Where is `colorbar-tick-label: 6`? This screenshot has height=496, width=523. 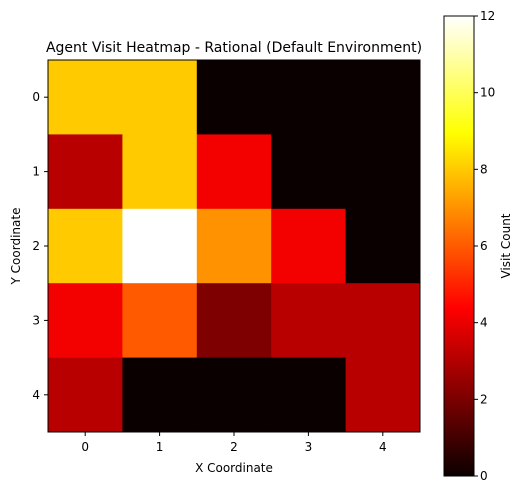
colorbar-tick-label: 6 is located at coordinates (484, 246).